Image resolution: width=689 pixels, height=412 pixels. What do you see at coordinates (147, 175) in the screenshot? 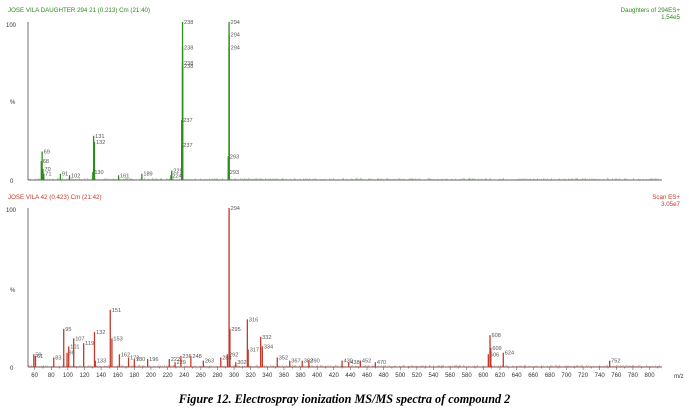
I see `top-peak-label: 189` at bounding box center [147, 175].